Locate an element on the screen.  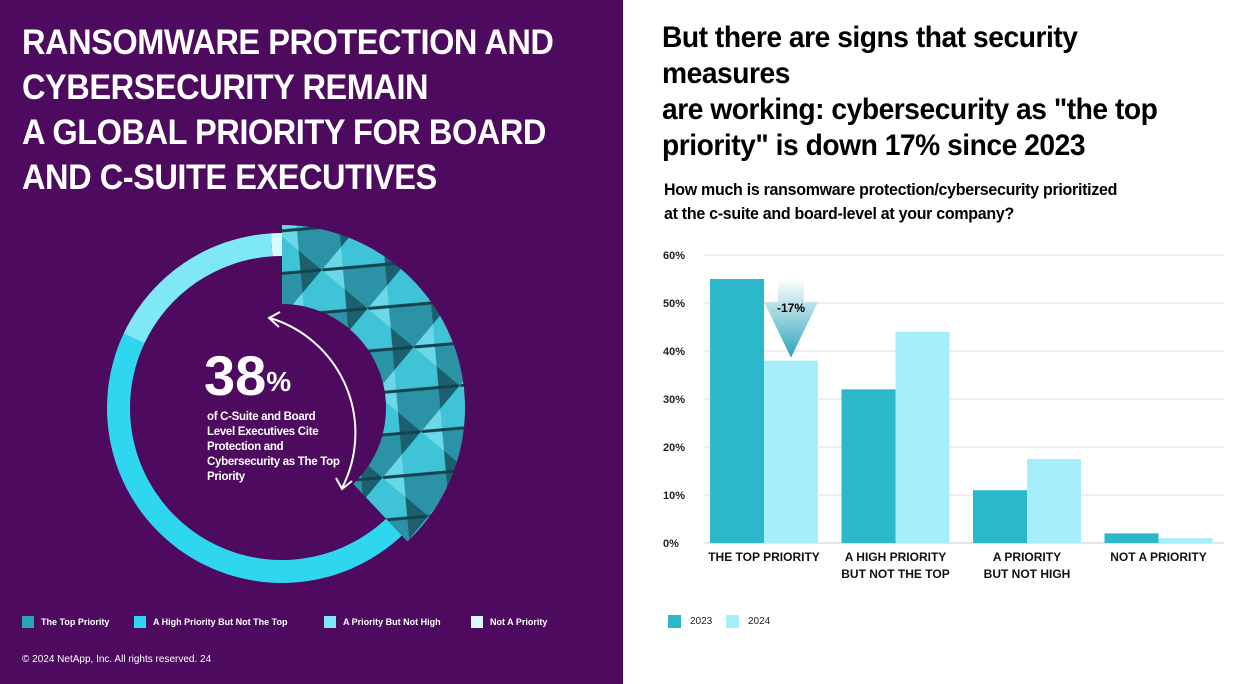
curved-arrow-icon is located at coordinates (313, 403).